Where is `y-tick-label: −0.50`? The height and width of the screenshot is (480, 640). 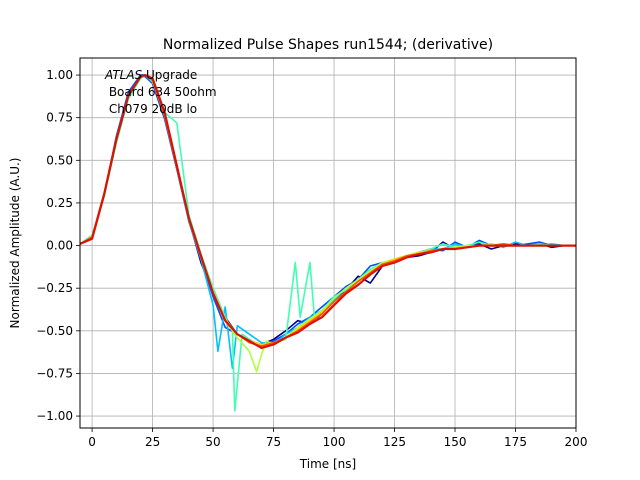 y-tick-label: −0.50 is located at coordinates (54, 331).